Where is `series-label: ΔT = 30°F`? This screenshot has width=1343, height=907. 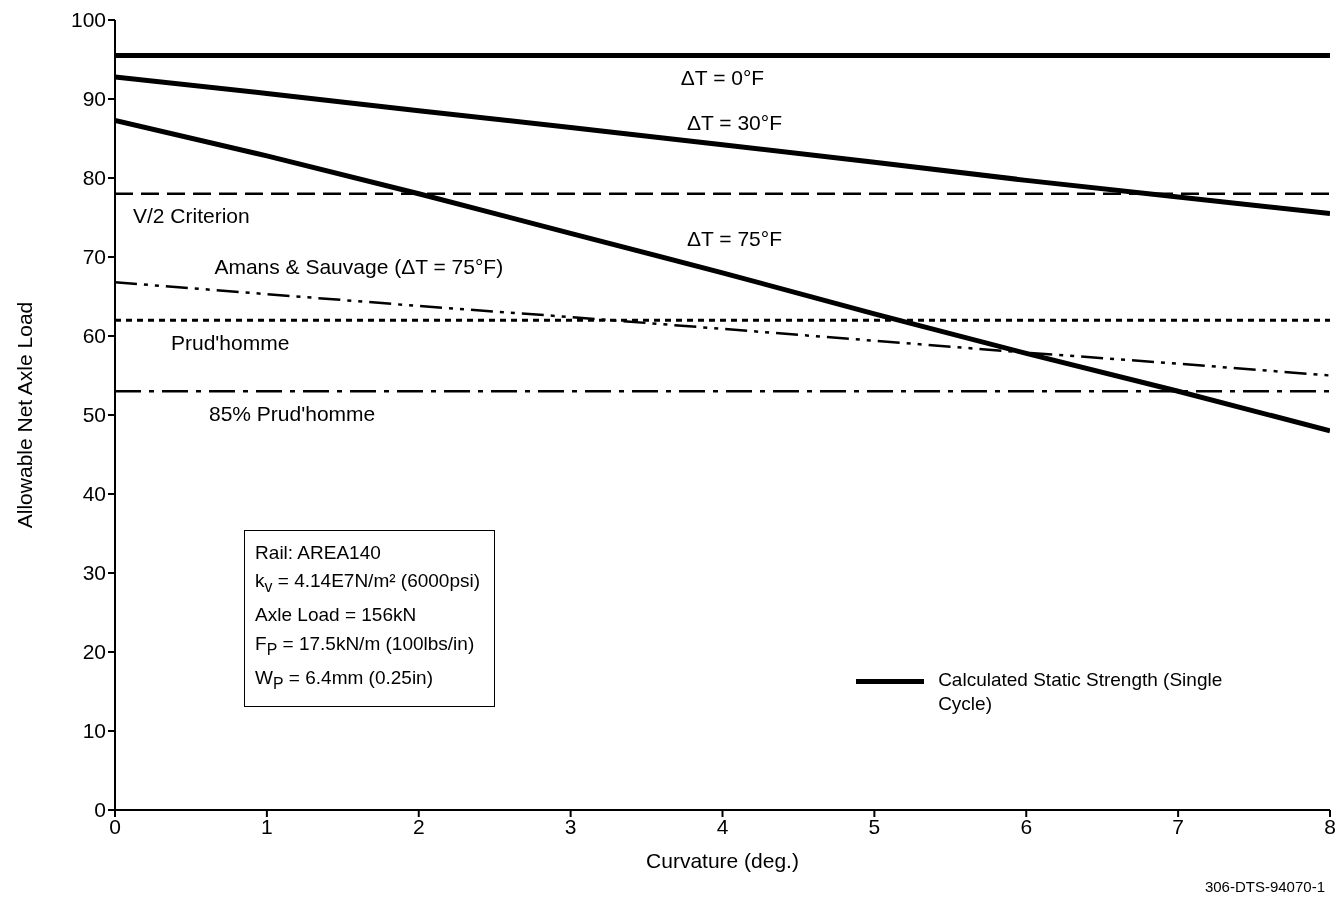
series-label: ΔT = 30°F is located at coordinates (734, 123).